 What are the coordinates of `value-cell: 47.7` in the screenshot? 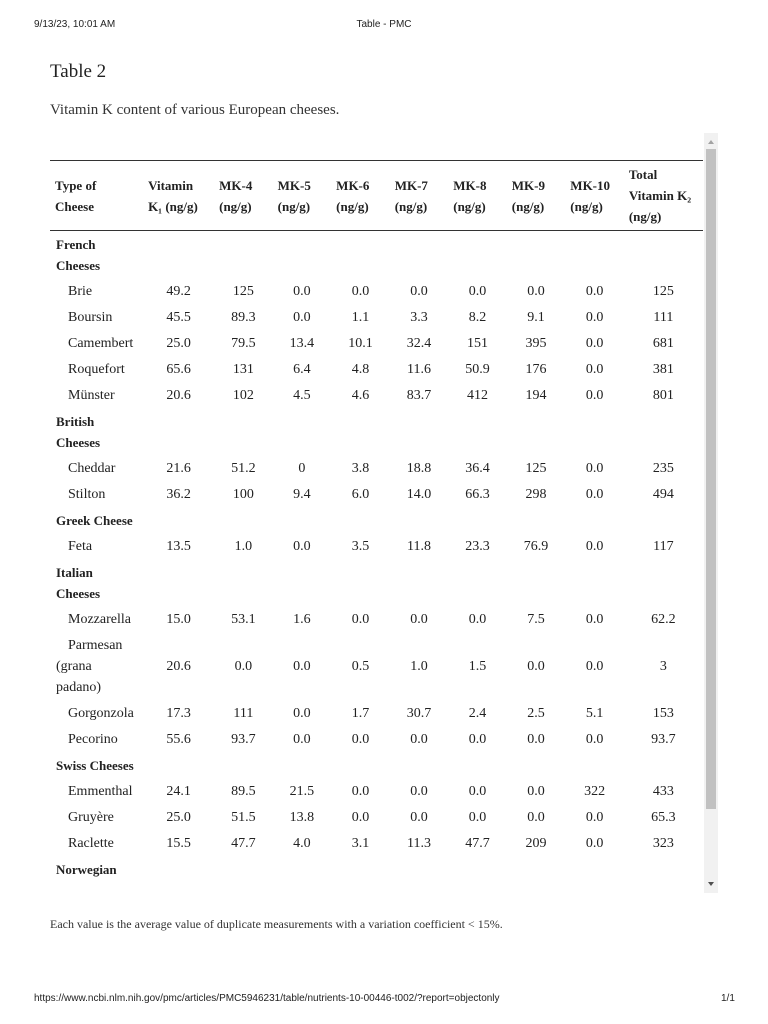 It's located at (243, 843).